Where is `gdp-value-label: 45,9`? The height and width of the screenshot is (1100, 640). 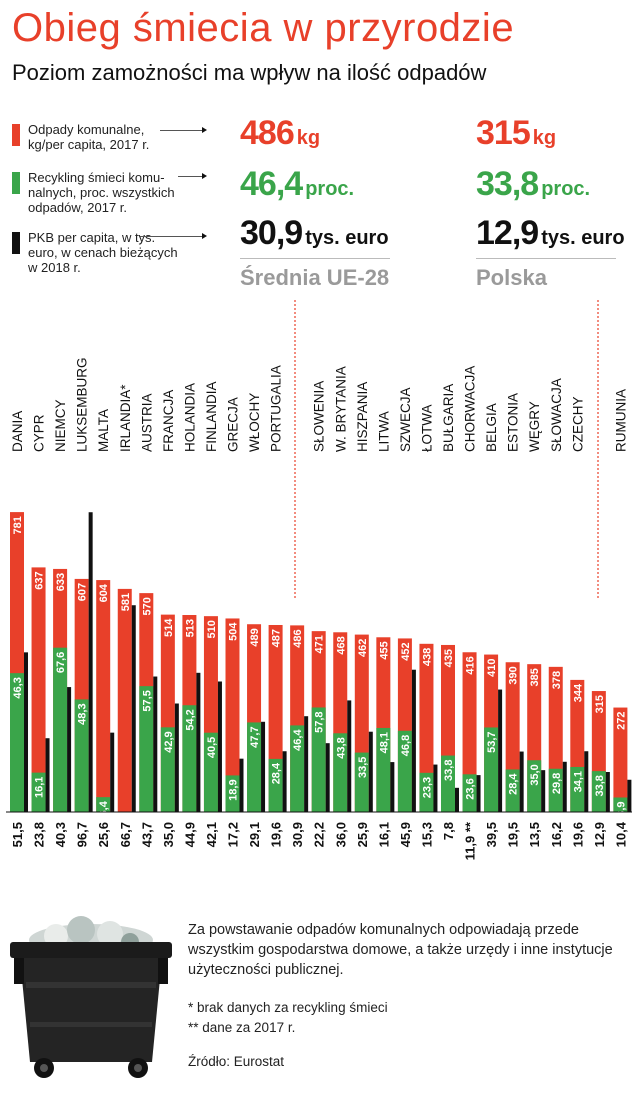 gdp-value-label: 45,9 is located at coordinates (405, 834).